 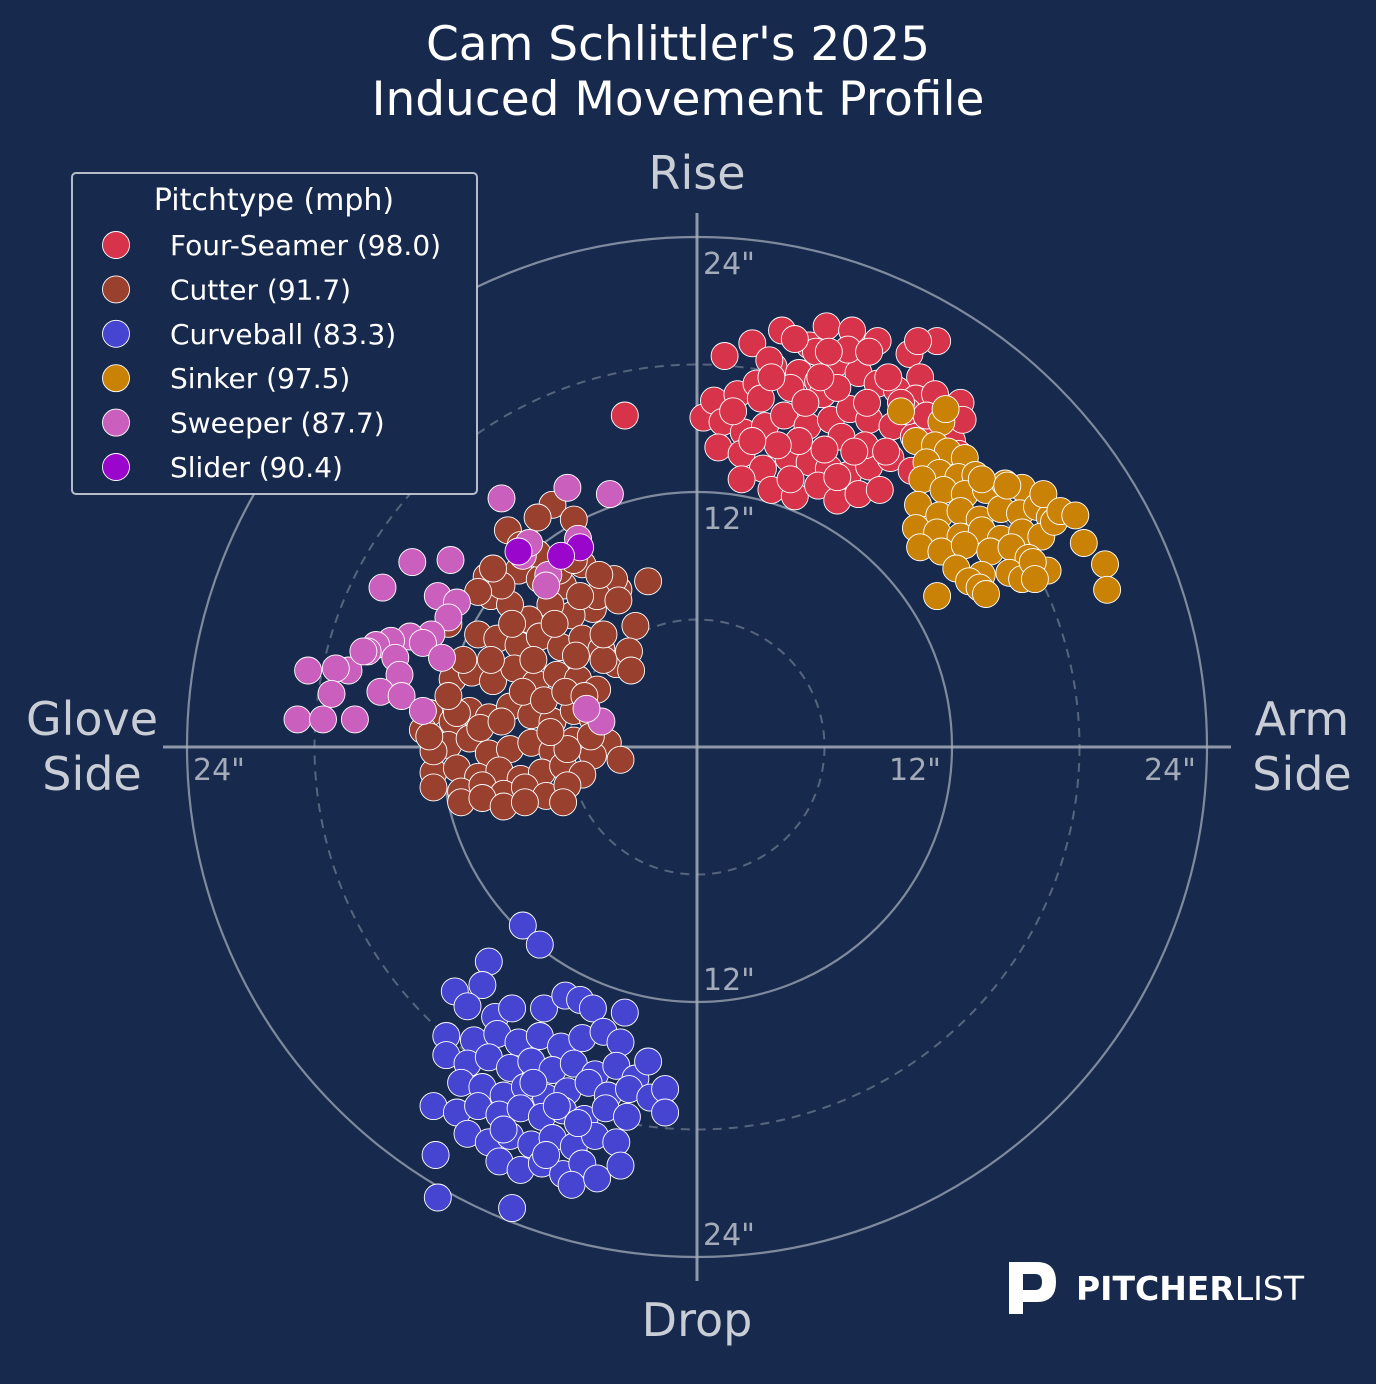 I want to click on legend-marker-curveball, so click(x=116, y=333).